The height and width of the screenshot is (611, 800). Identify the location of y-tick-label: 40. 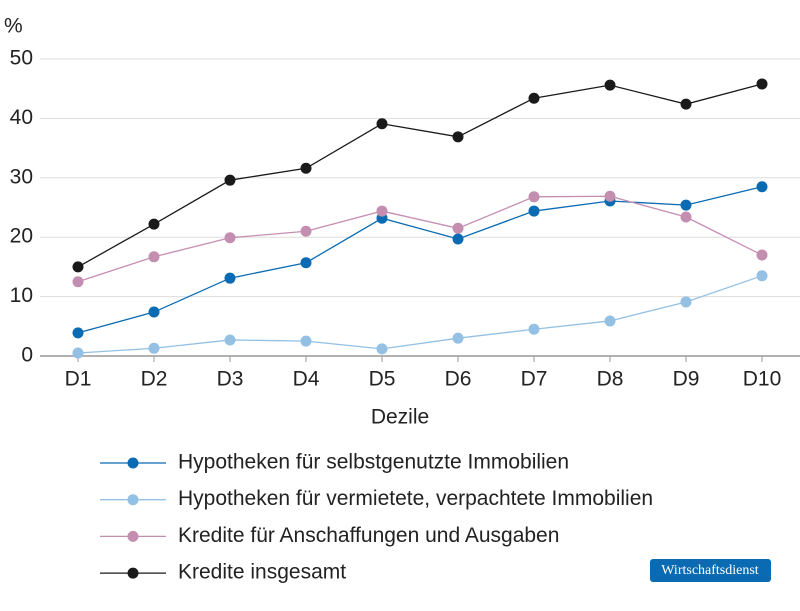
(21, 117).